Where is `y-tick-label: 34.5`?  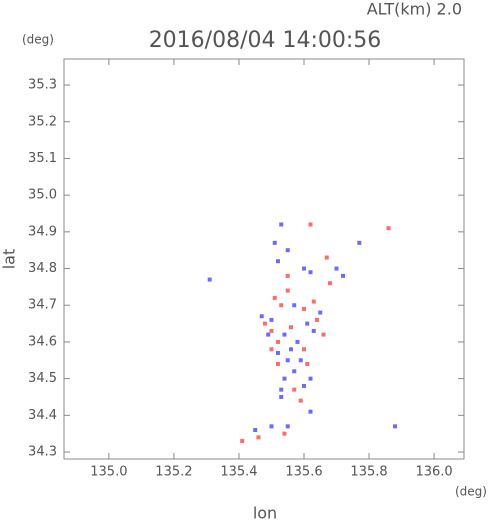
y-tick-label: 34.5 is located at coordinates (42, 378).